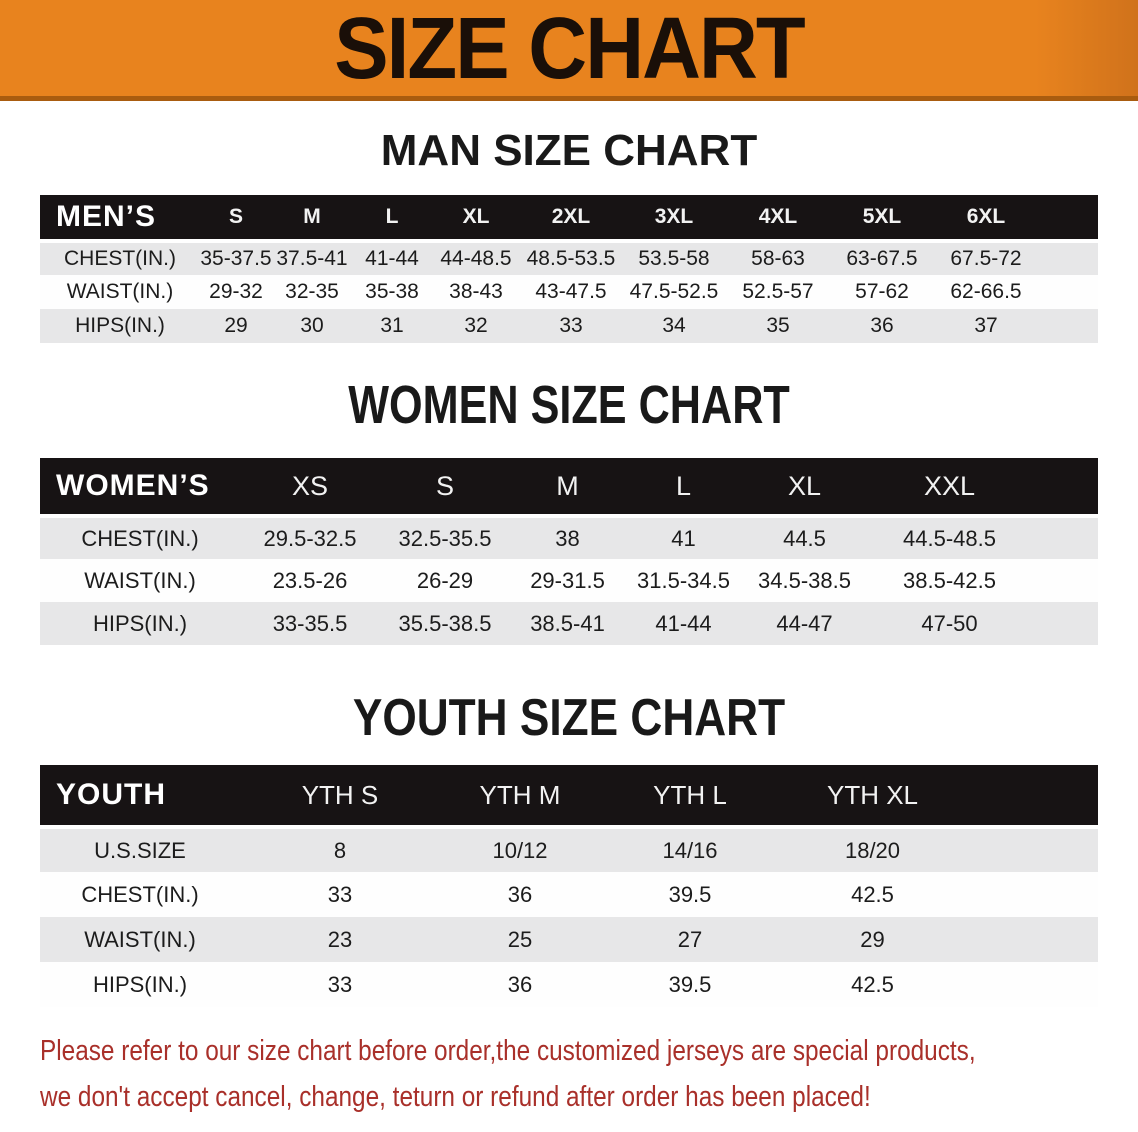 This screenshot has width=1138, height=1132. I want to click on size-value-cell: 26-29, so click(445, 580).